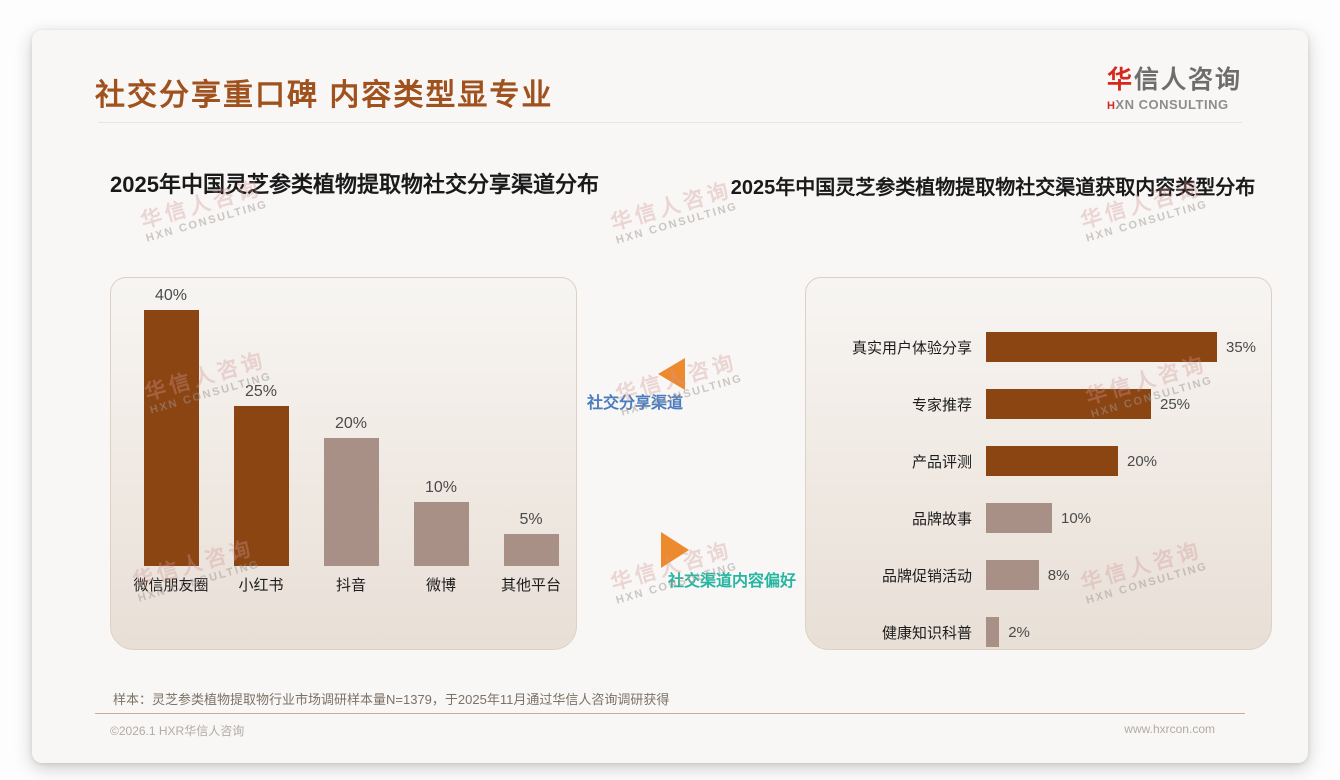  Describe the element at coordinates (1175, 404) in the screenshot. I see `hbar-value-label: 25%` at that location.